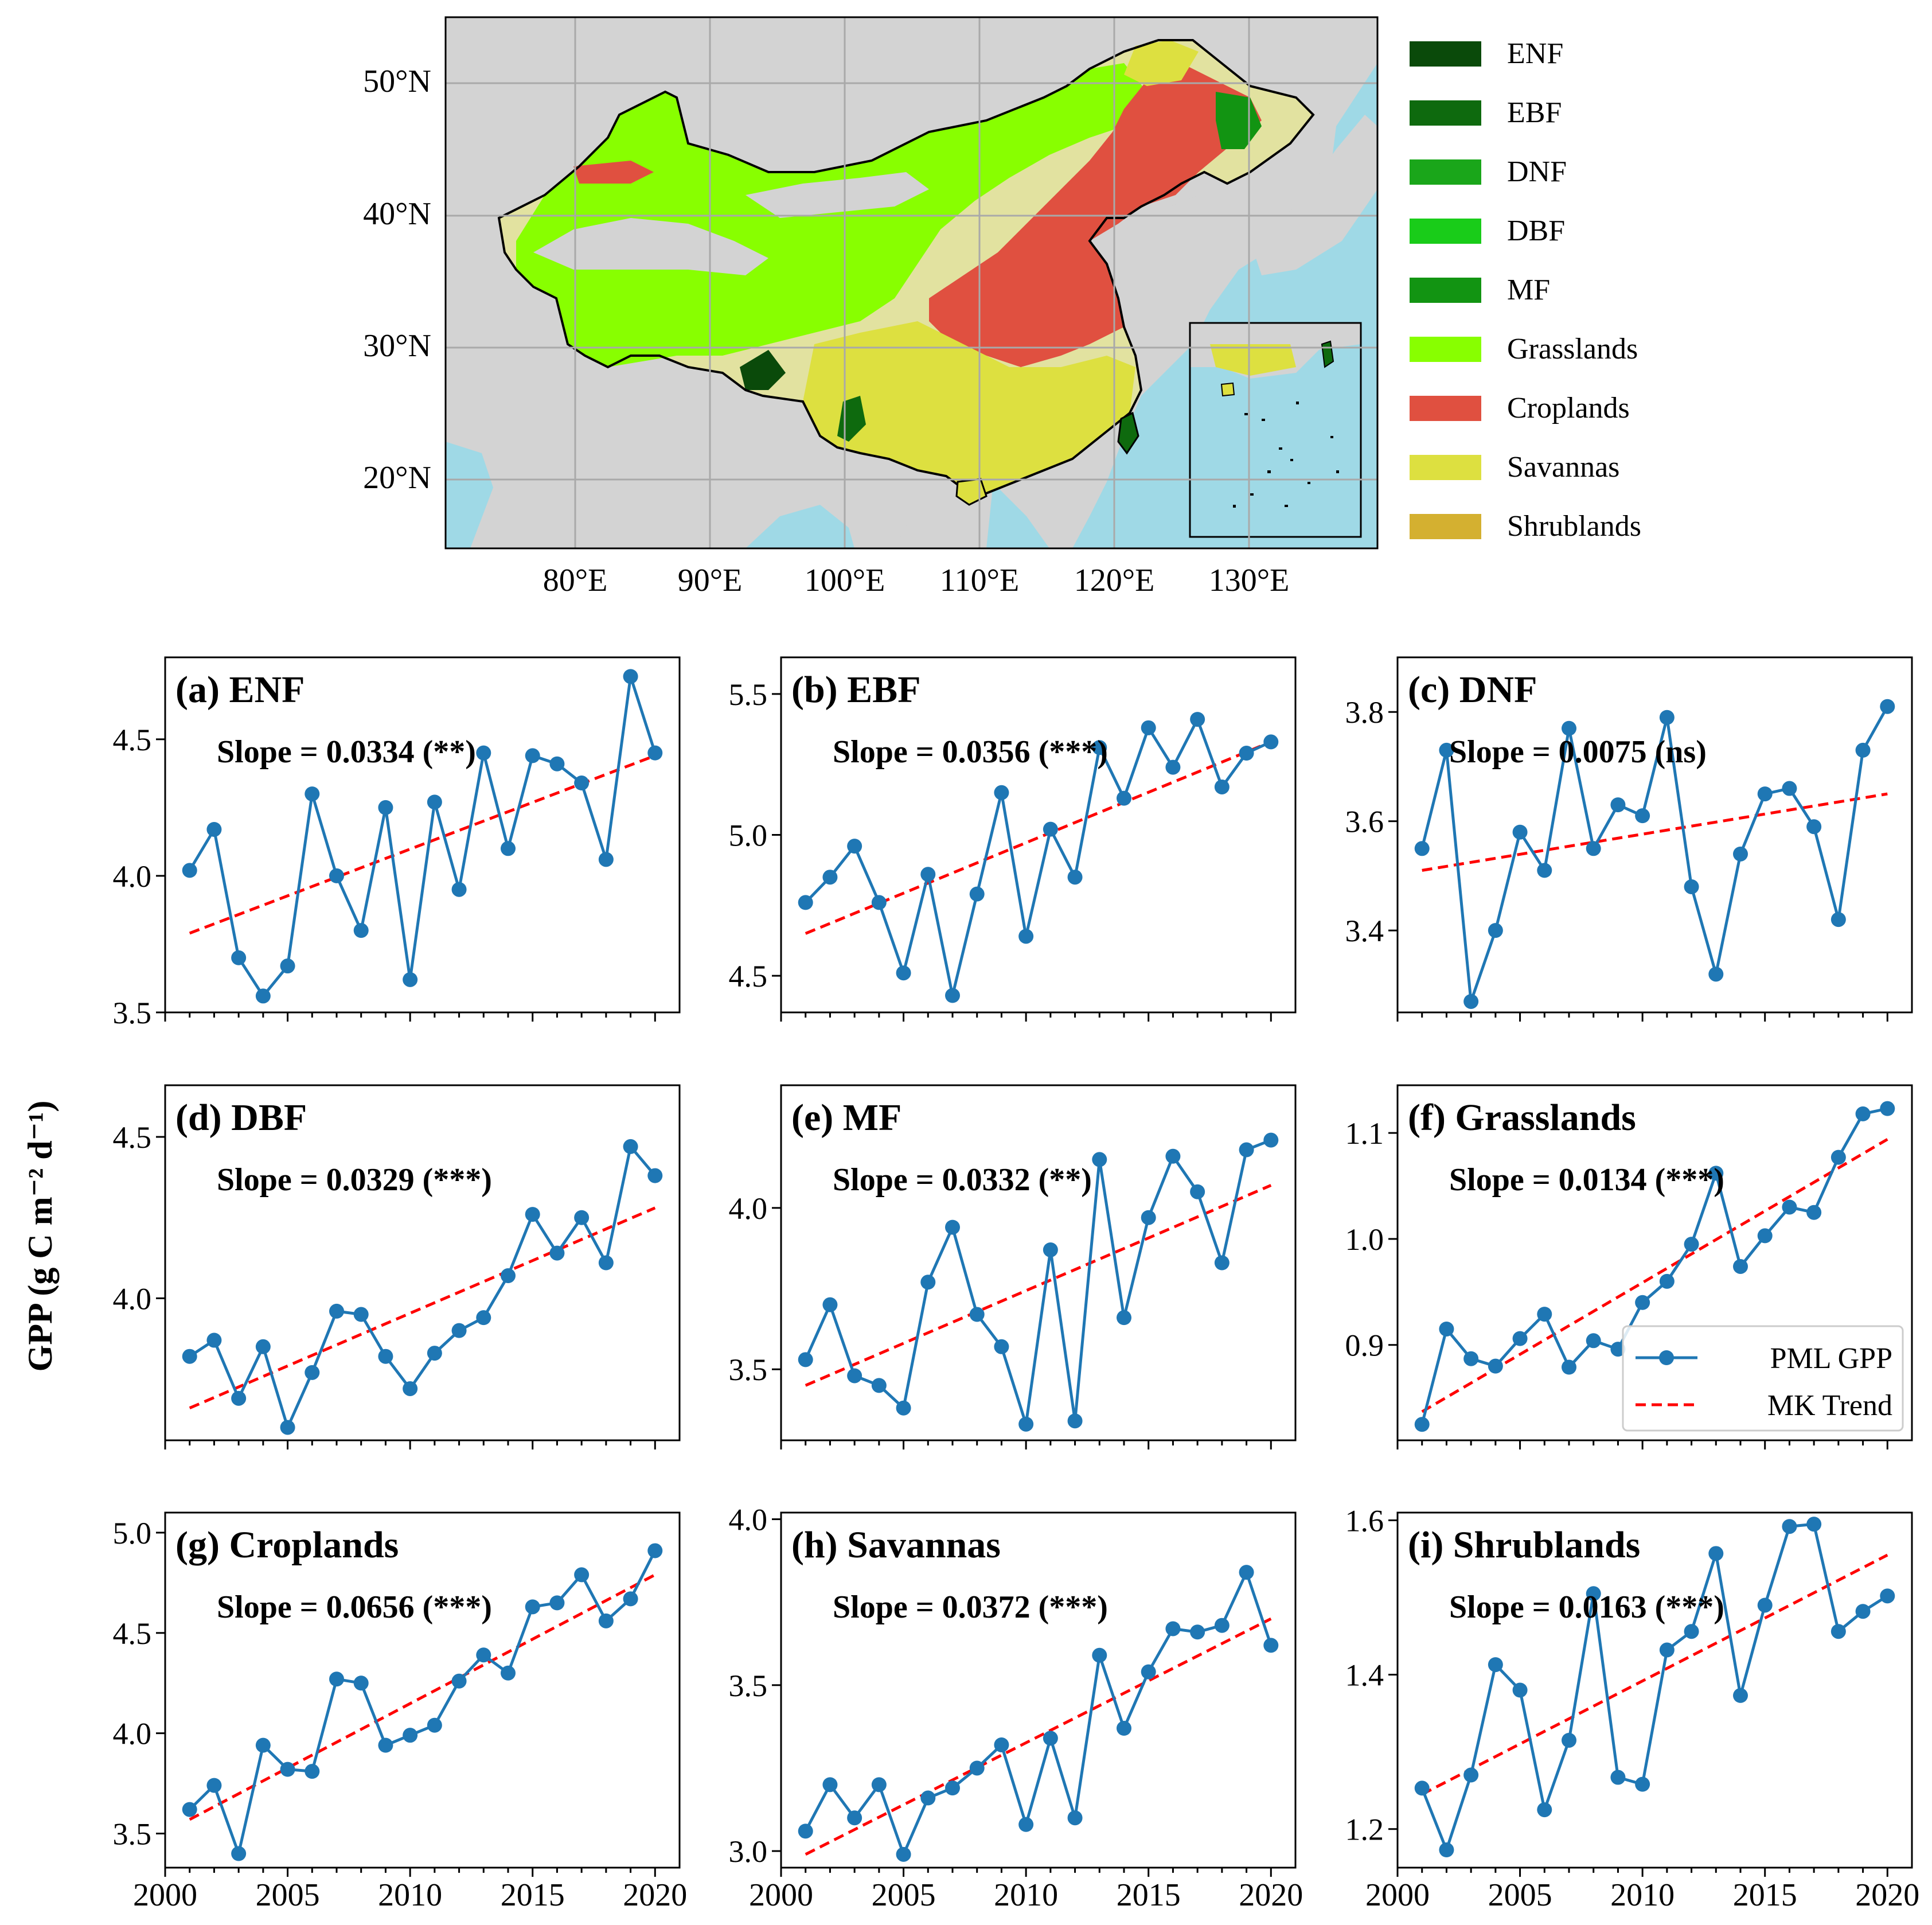  I want to click on shared-y-axis-label: GPP (g C m⁻² d⁻¹), so click(40, 1236).